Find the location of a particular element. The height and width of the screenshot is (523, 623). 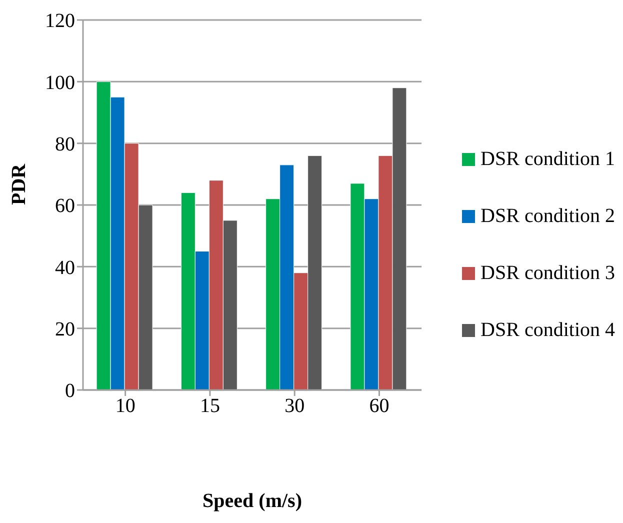

legend-label: DSR condition 2 is located at coordinates (547, 216).